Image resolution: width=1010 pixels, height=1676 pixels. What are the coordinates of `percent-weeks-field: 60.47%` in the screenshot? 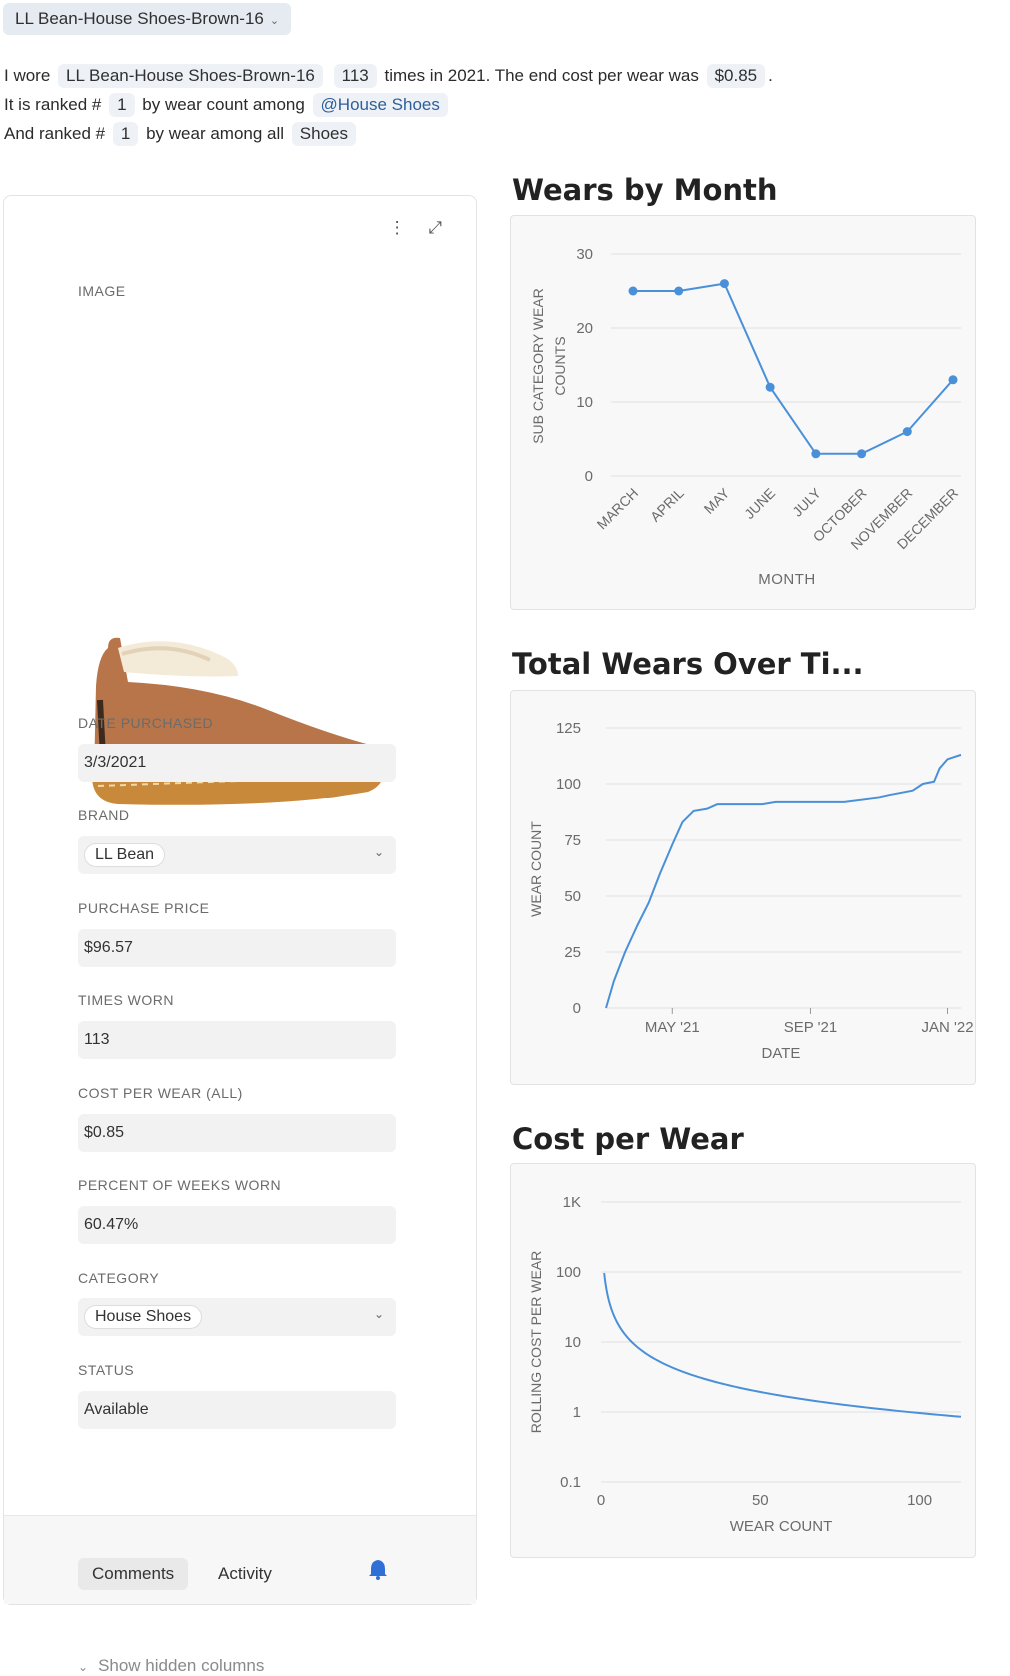 It's located at (237, 1225).